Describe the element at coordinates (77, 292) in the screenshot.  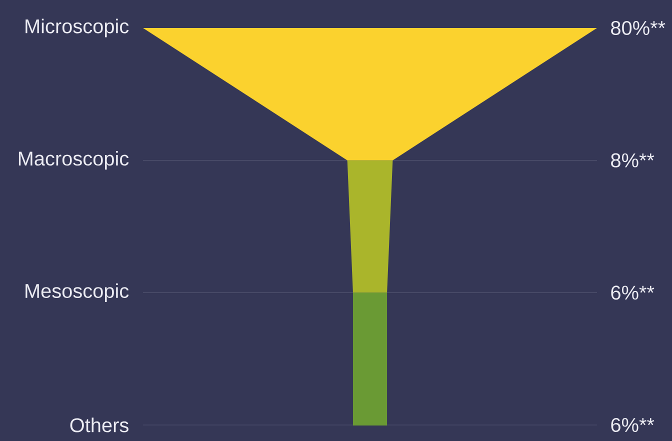
I see `category-label: Mesoscopic` at that location.